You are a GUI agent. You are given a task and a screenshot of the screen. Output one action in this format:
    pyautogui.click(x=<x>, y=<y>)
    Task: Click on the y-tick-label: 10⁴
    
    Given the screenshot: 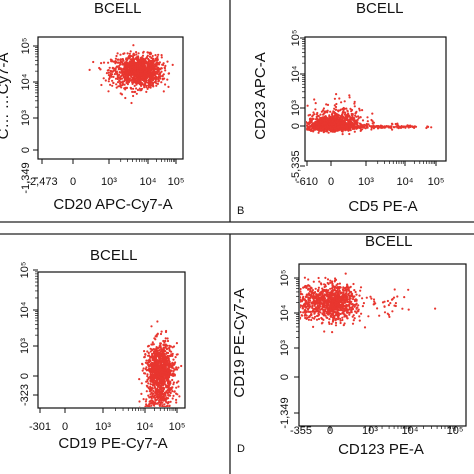 What is the action you would take?
    pyautogui.click(x=26, y=81)
    